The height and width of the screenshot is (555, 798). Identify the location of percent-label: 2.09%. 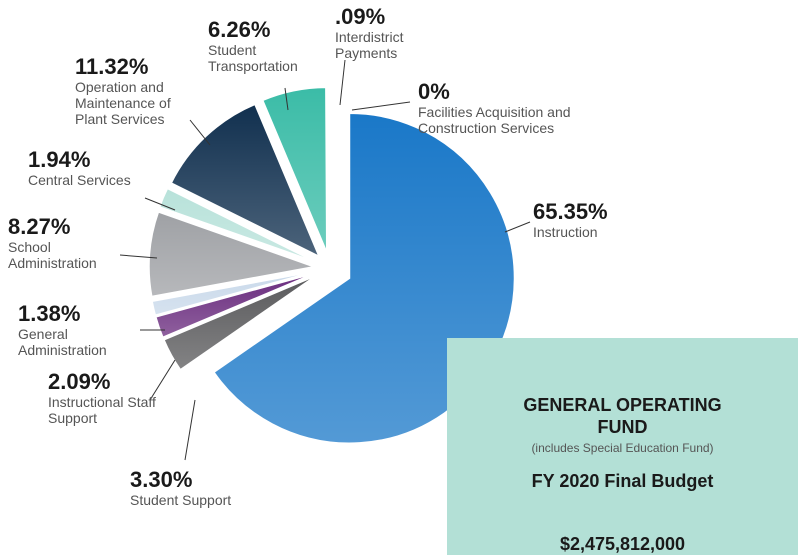
(79, 381).